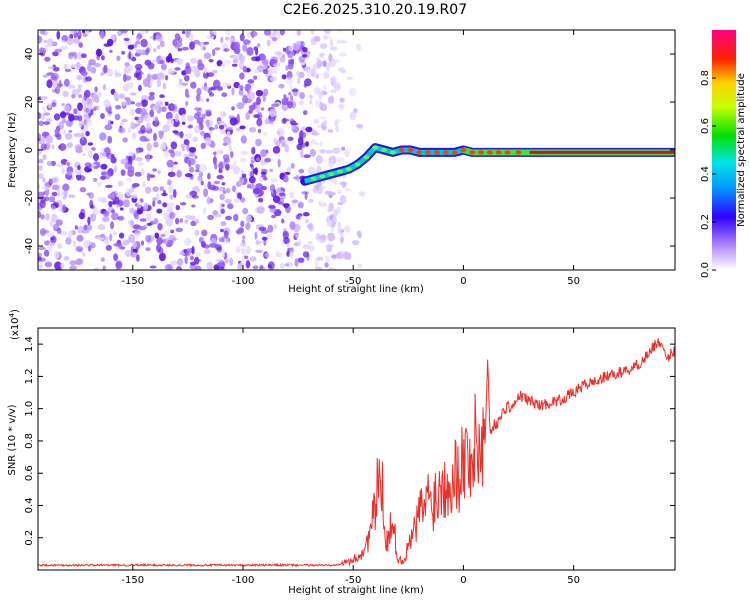 The height and width of the screenshot is (604, 750). What do you see at coordinates (29, 506) in the screenshot?
I see `snr-y-tick-label: 0.4` at bounding box center [29, 506].